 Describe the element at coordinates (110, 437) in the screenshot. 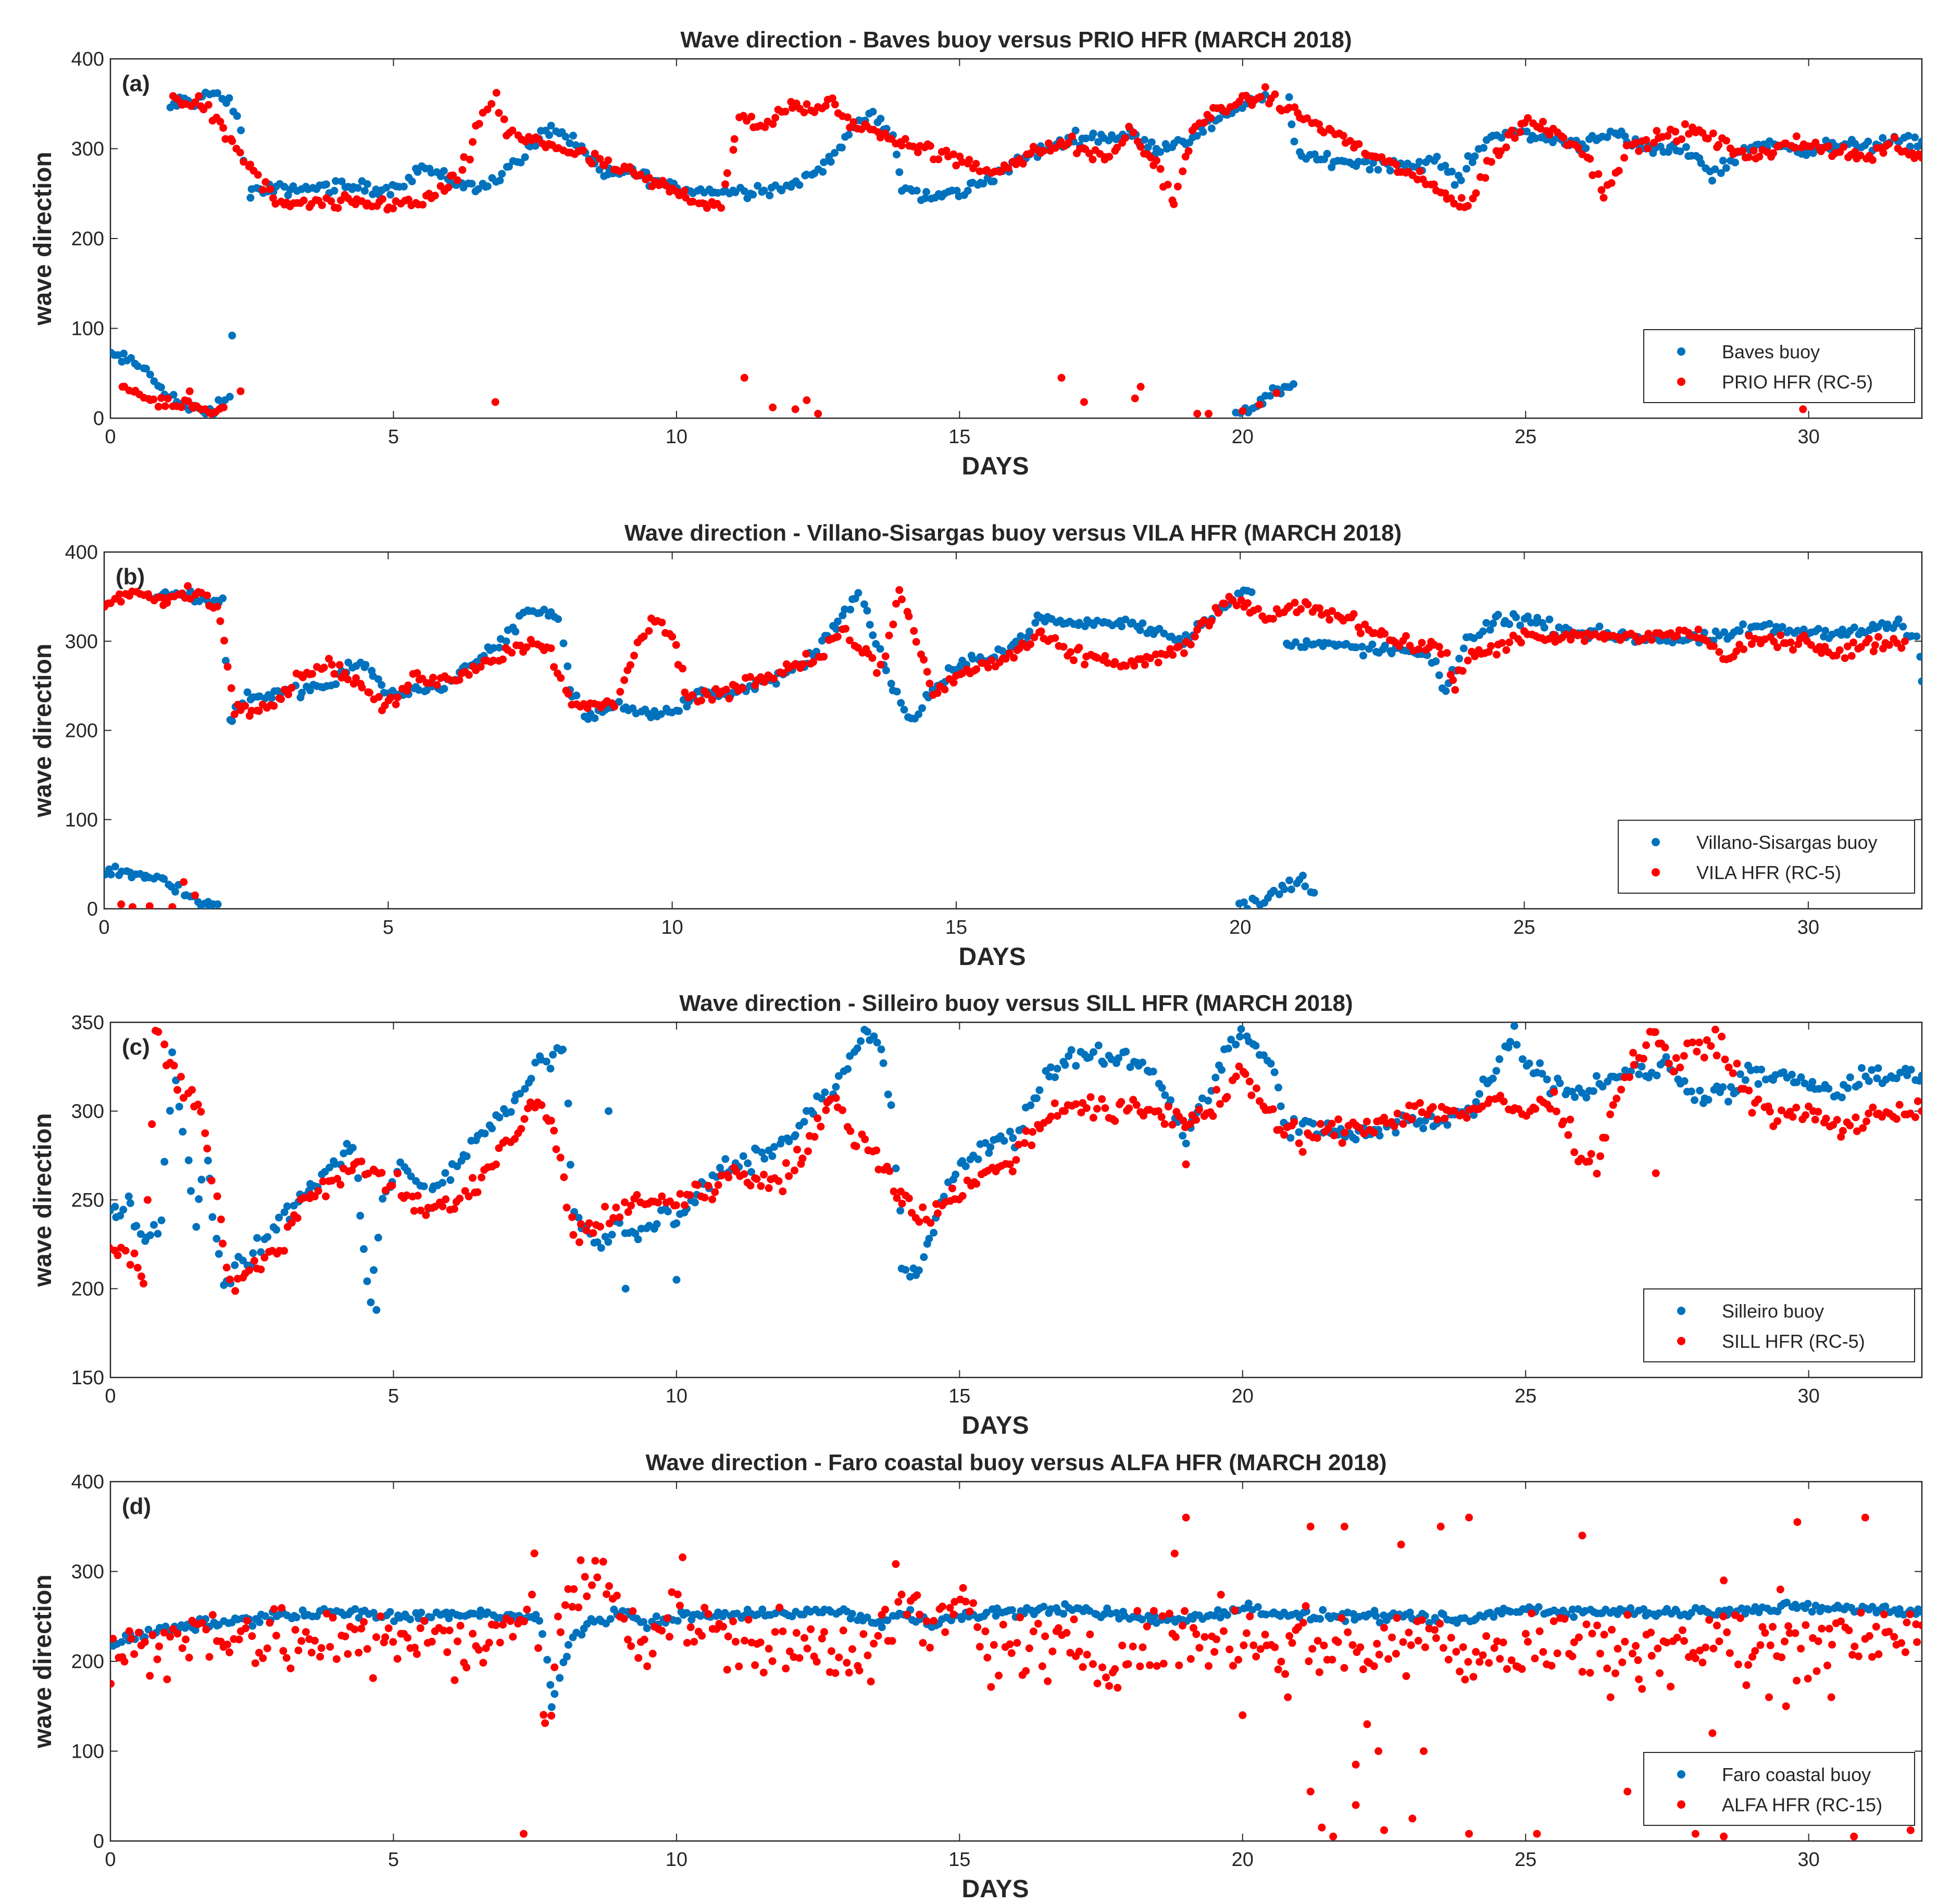

I see `x-tick-label: 0` at that location.